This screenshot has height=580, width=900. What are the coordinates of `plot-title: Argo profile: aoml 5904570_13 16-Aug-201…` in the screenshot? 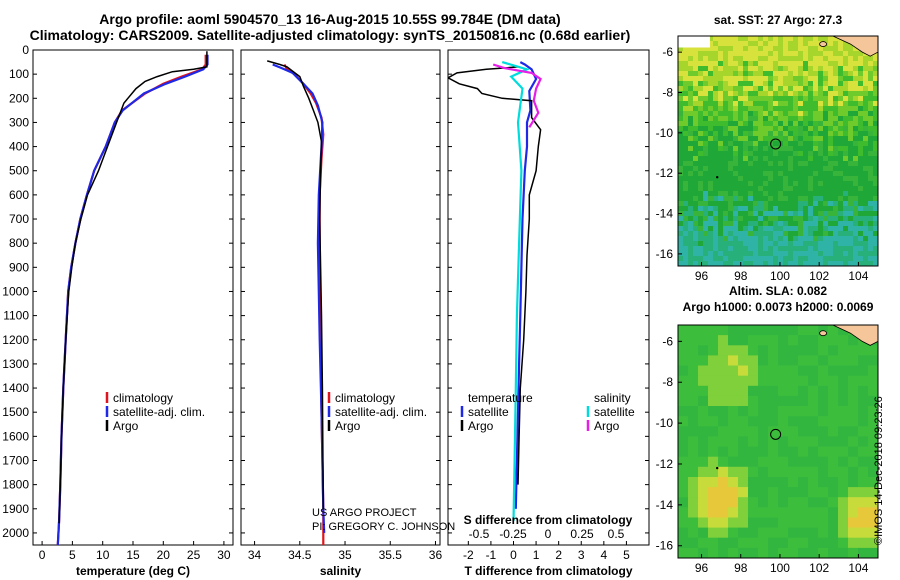 It's located at (330, 19).